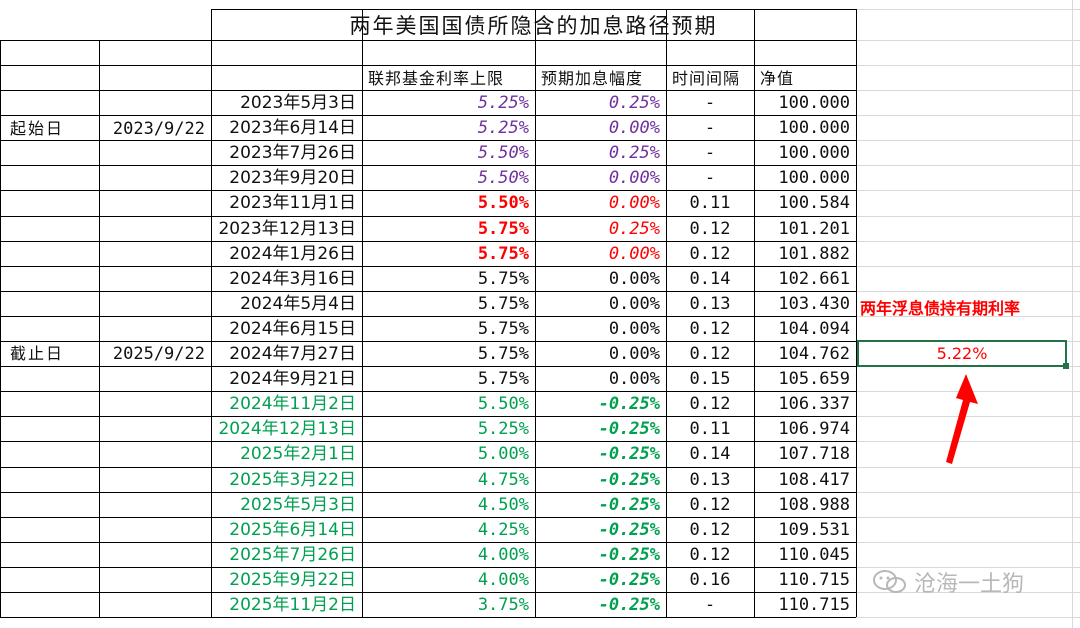 The image size is (1080, 628). Describe the element at coordinates (814, 404) in the screenshot. I see `row-nav: 106.337` at that location.